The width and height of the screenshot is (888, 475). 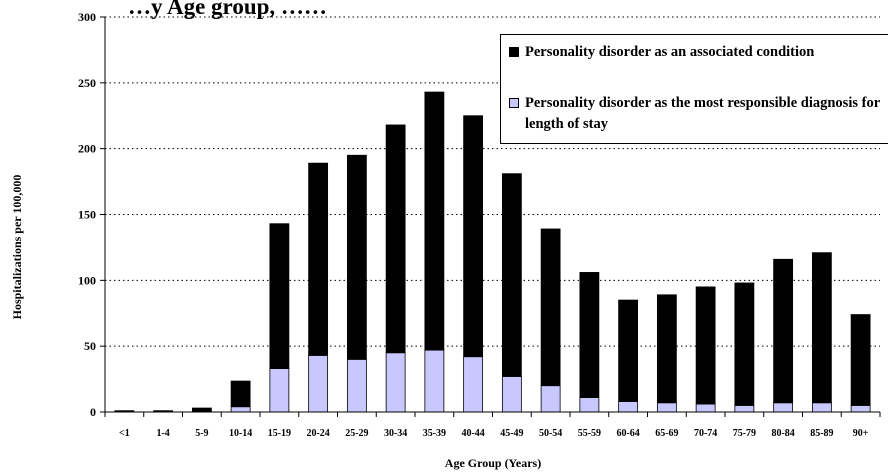 I want to click on x-tick-label: 10-14, so click(x=240, y=433).